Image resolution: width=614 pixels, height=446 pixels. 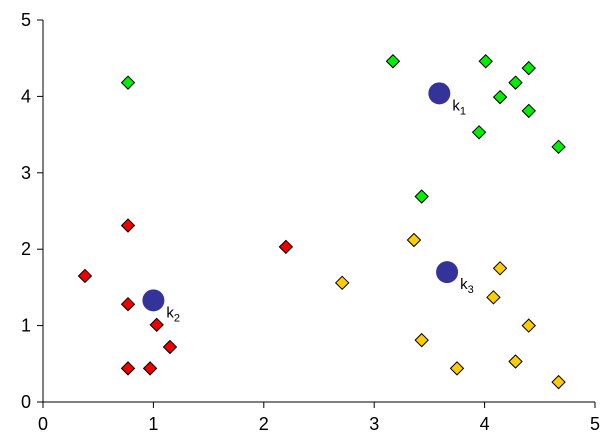 What do you see at coordinates (26, 249) in the screenshot?
I see `y-tick-label: 2` at bounding box center [26, 249].